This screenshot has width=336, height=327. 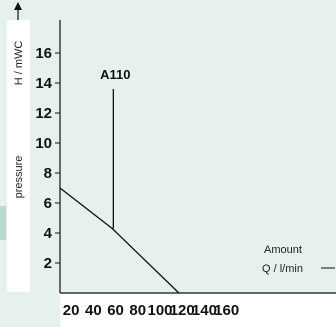 What do you see at coordinates (48, 203) in the screenshot?
I see `y-tick-label: 6` at bounding box center [48, 203].